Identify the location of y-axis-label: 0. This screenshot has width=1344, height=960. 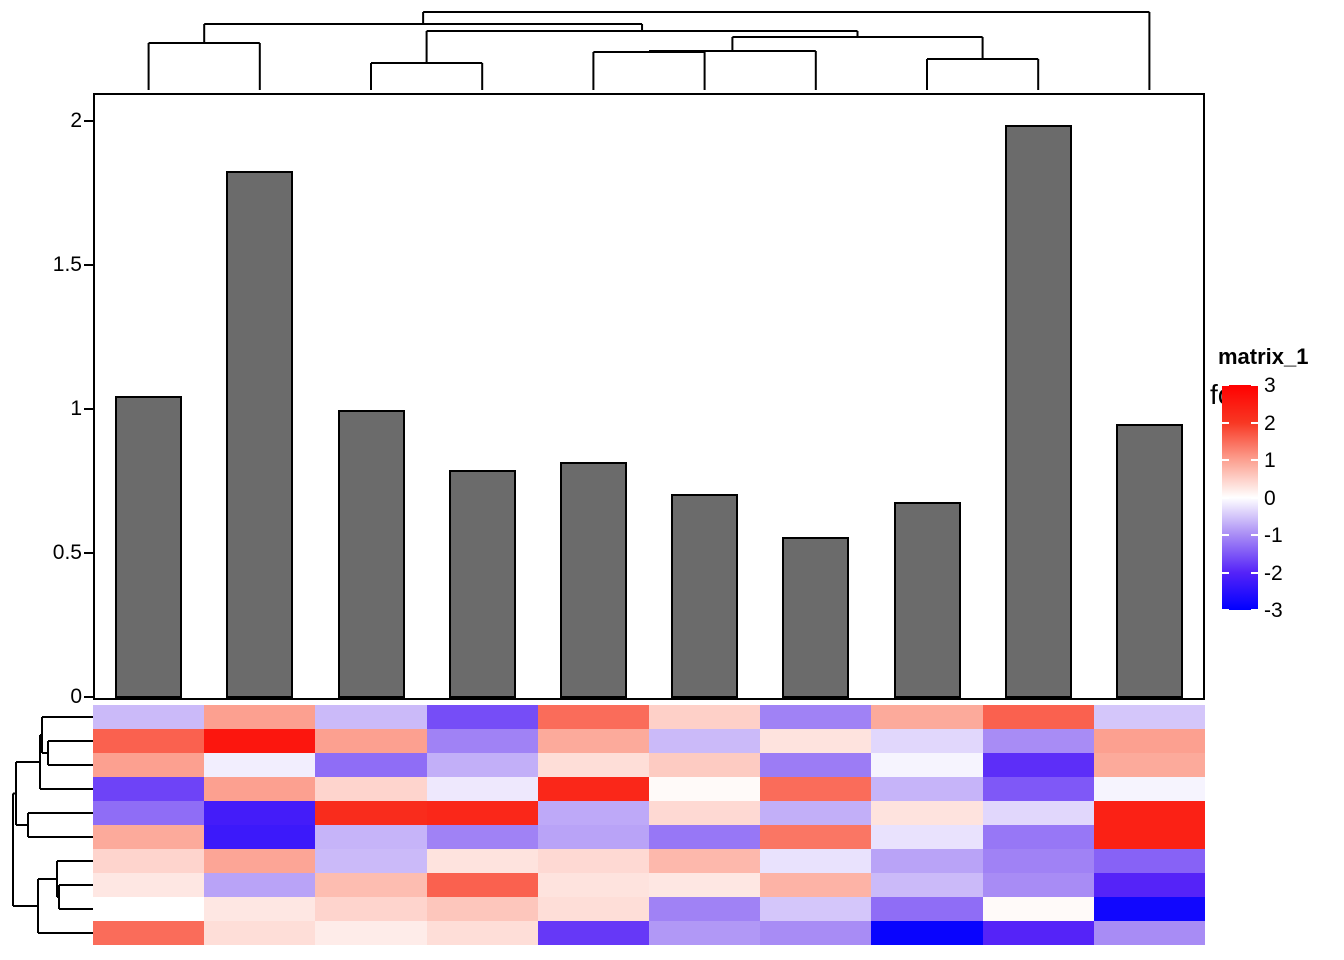
(76, 696).